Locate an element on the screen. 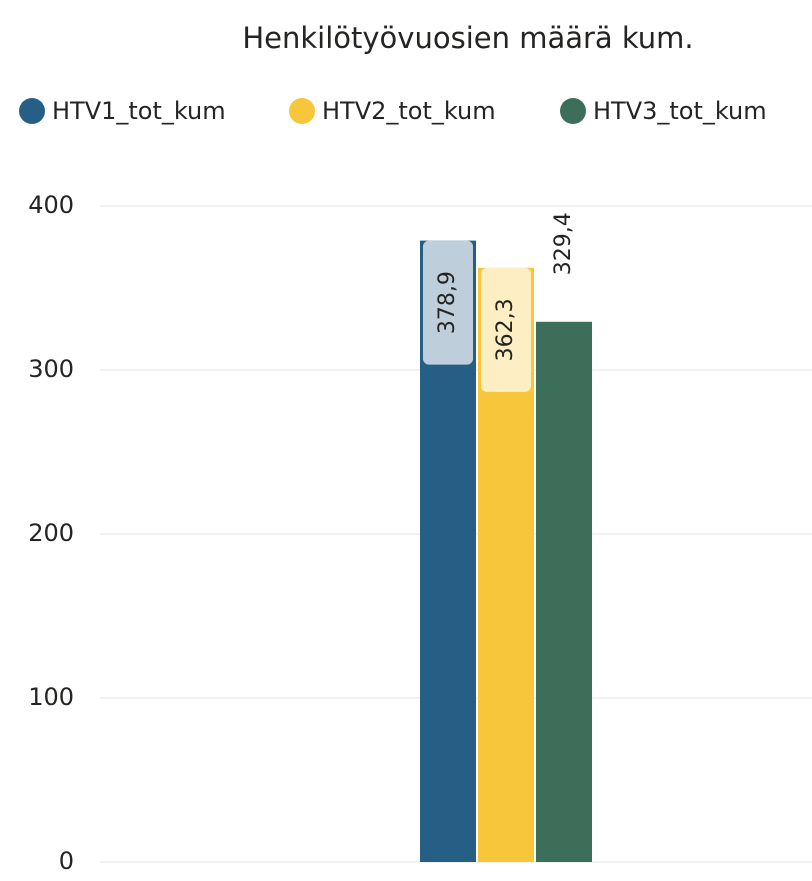 This screenshot has width=812, height=881. y-tick-label: 200 is located at coordinates (51, 533).